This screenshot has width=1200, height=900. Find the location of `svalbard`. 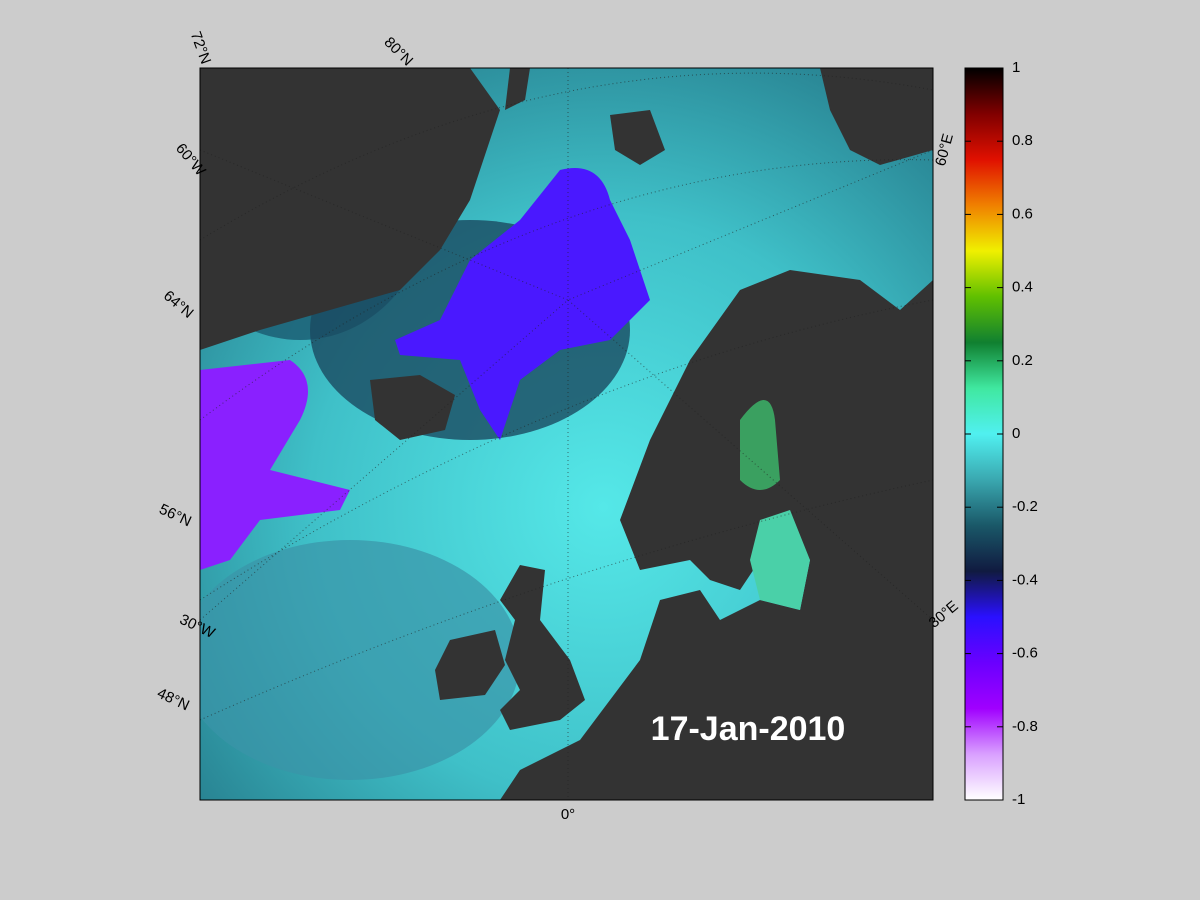

svalbard is located at coordinates (637, 137).